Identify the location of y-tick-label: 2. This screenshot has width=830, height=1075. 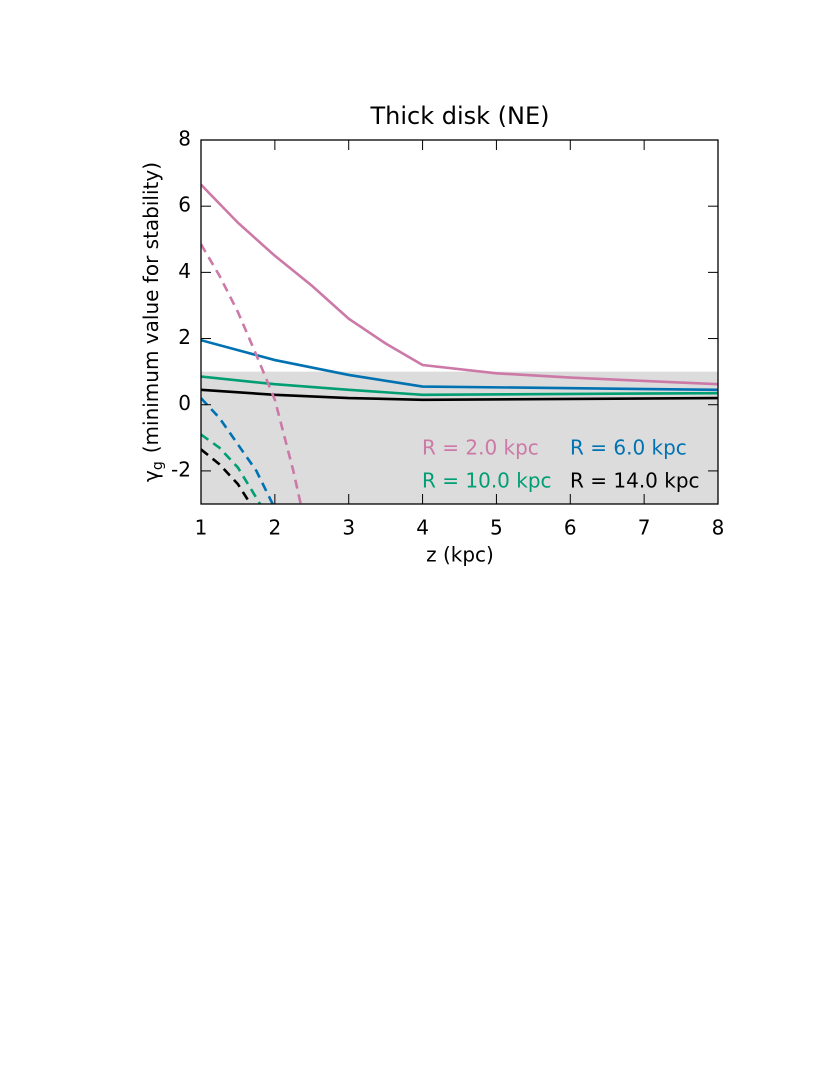
(184, 337).